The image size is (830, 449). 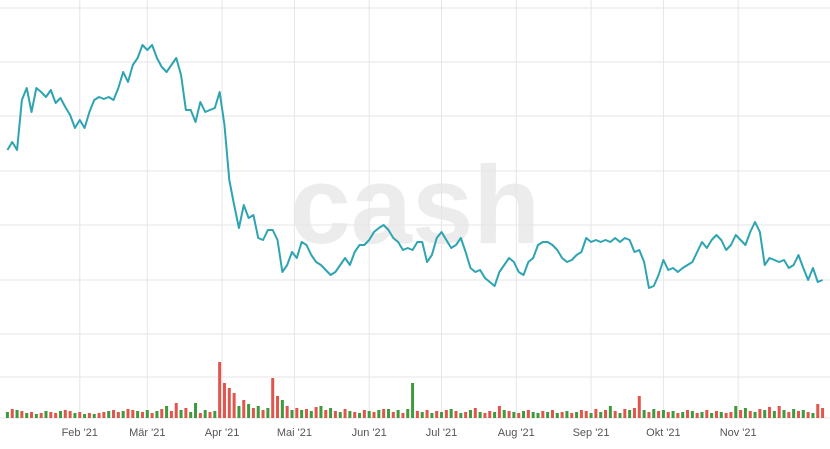 I want to click on watermark: cash, so click(x=415, y=205).